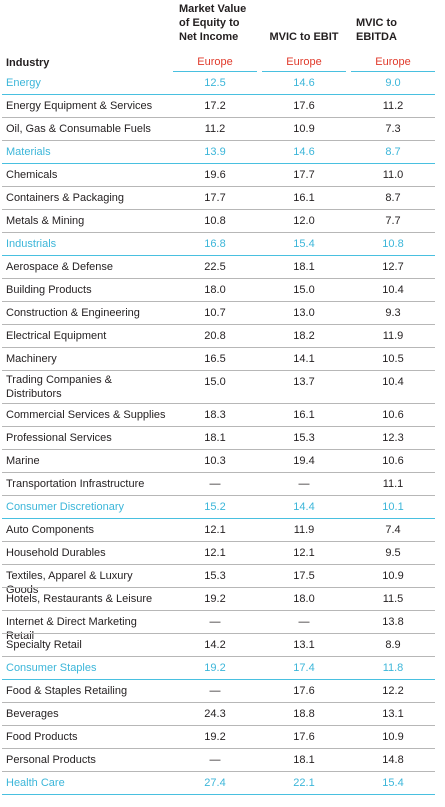  Describe the element at coordinates (304, 175) in the screenshot. I see `value-mvic-ebit: 17.7` at that location.